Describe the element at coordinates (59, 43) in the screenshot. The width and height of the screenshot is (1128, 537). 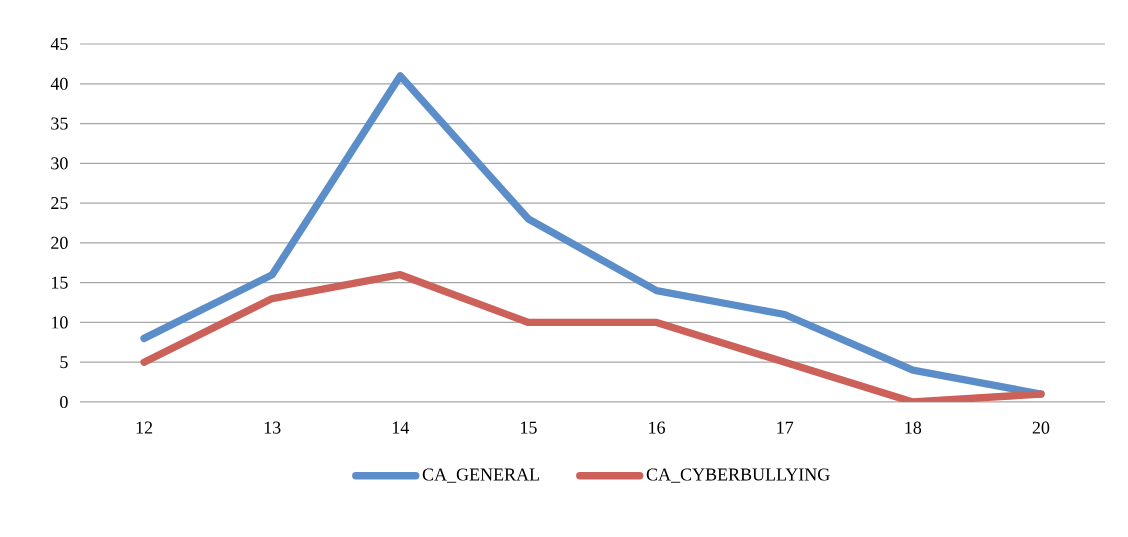
I see `y-tick-label: 45` at that location.